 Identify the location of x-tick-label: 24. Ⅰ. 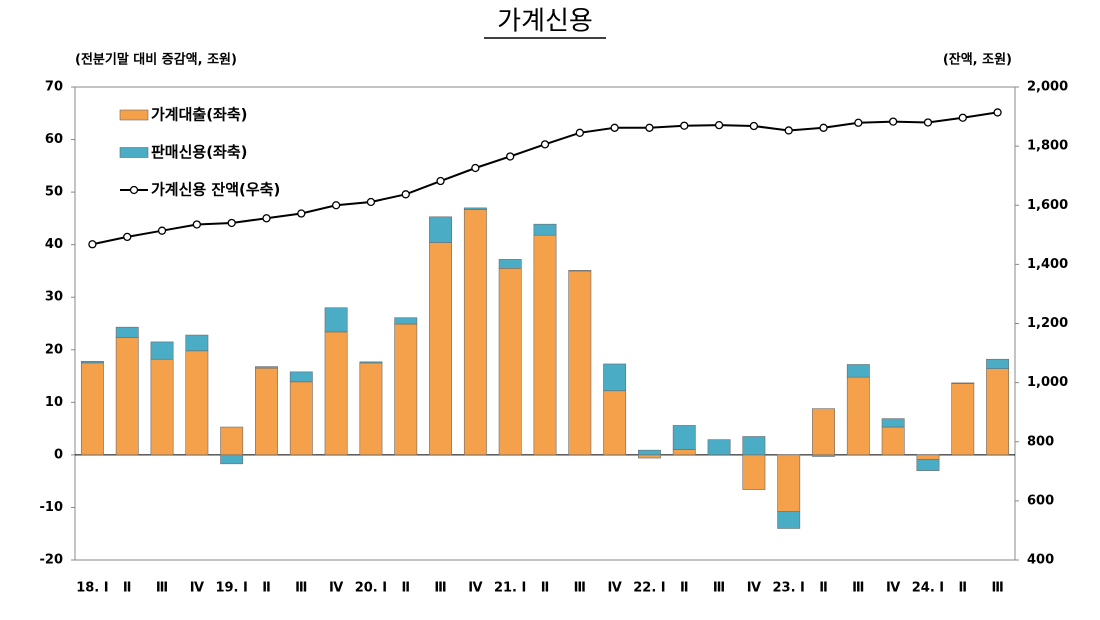
(928, 588).